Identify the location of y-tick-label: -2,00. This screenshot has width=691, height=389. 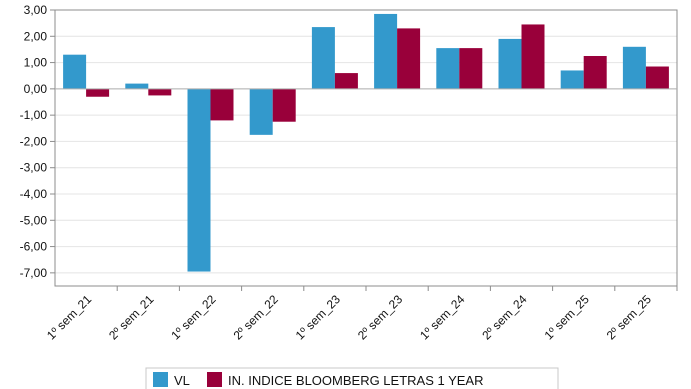
(34, 141).